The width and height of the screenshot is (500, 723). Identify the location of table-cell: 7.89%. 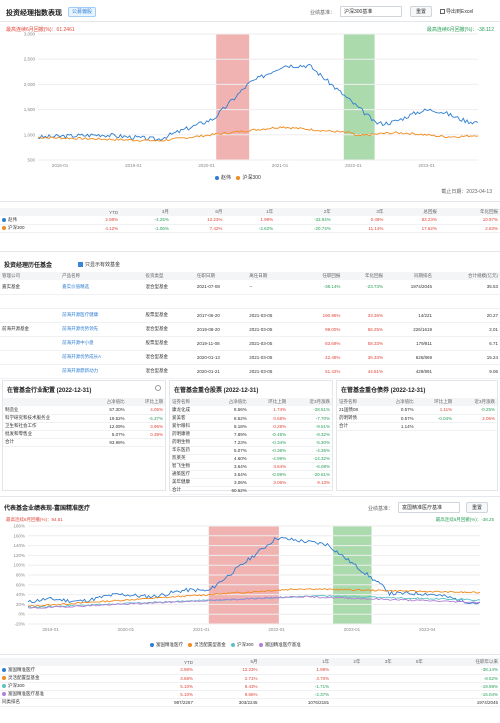
(229, 434).